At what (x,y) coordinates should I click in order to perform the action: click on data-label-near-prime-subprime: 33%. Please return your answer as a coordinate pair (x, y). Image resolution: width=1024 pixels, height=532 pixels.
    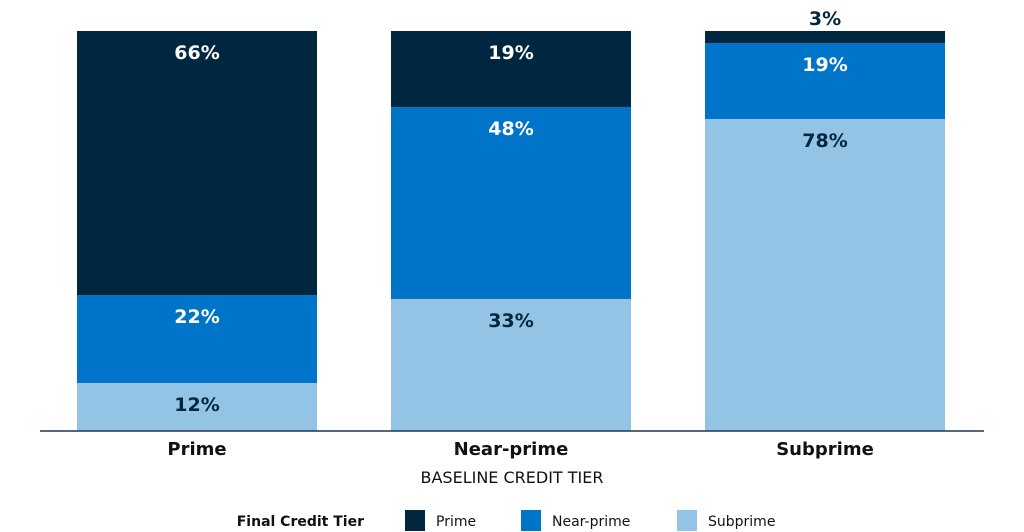
    Looking at the image, I should click on (510, 321).